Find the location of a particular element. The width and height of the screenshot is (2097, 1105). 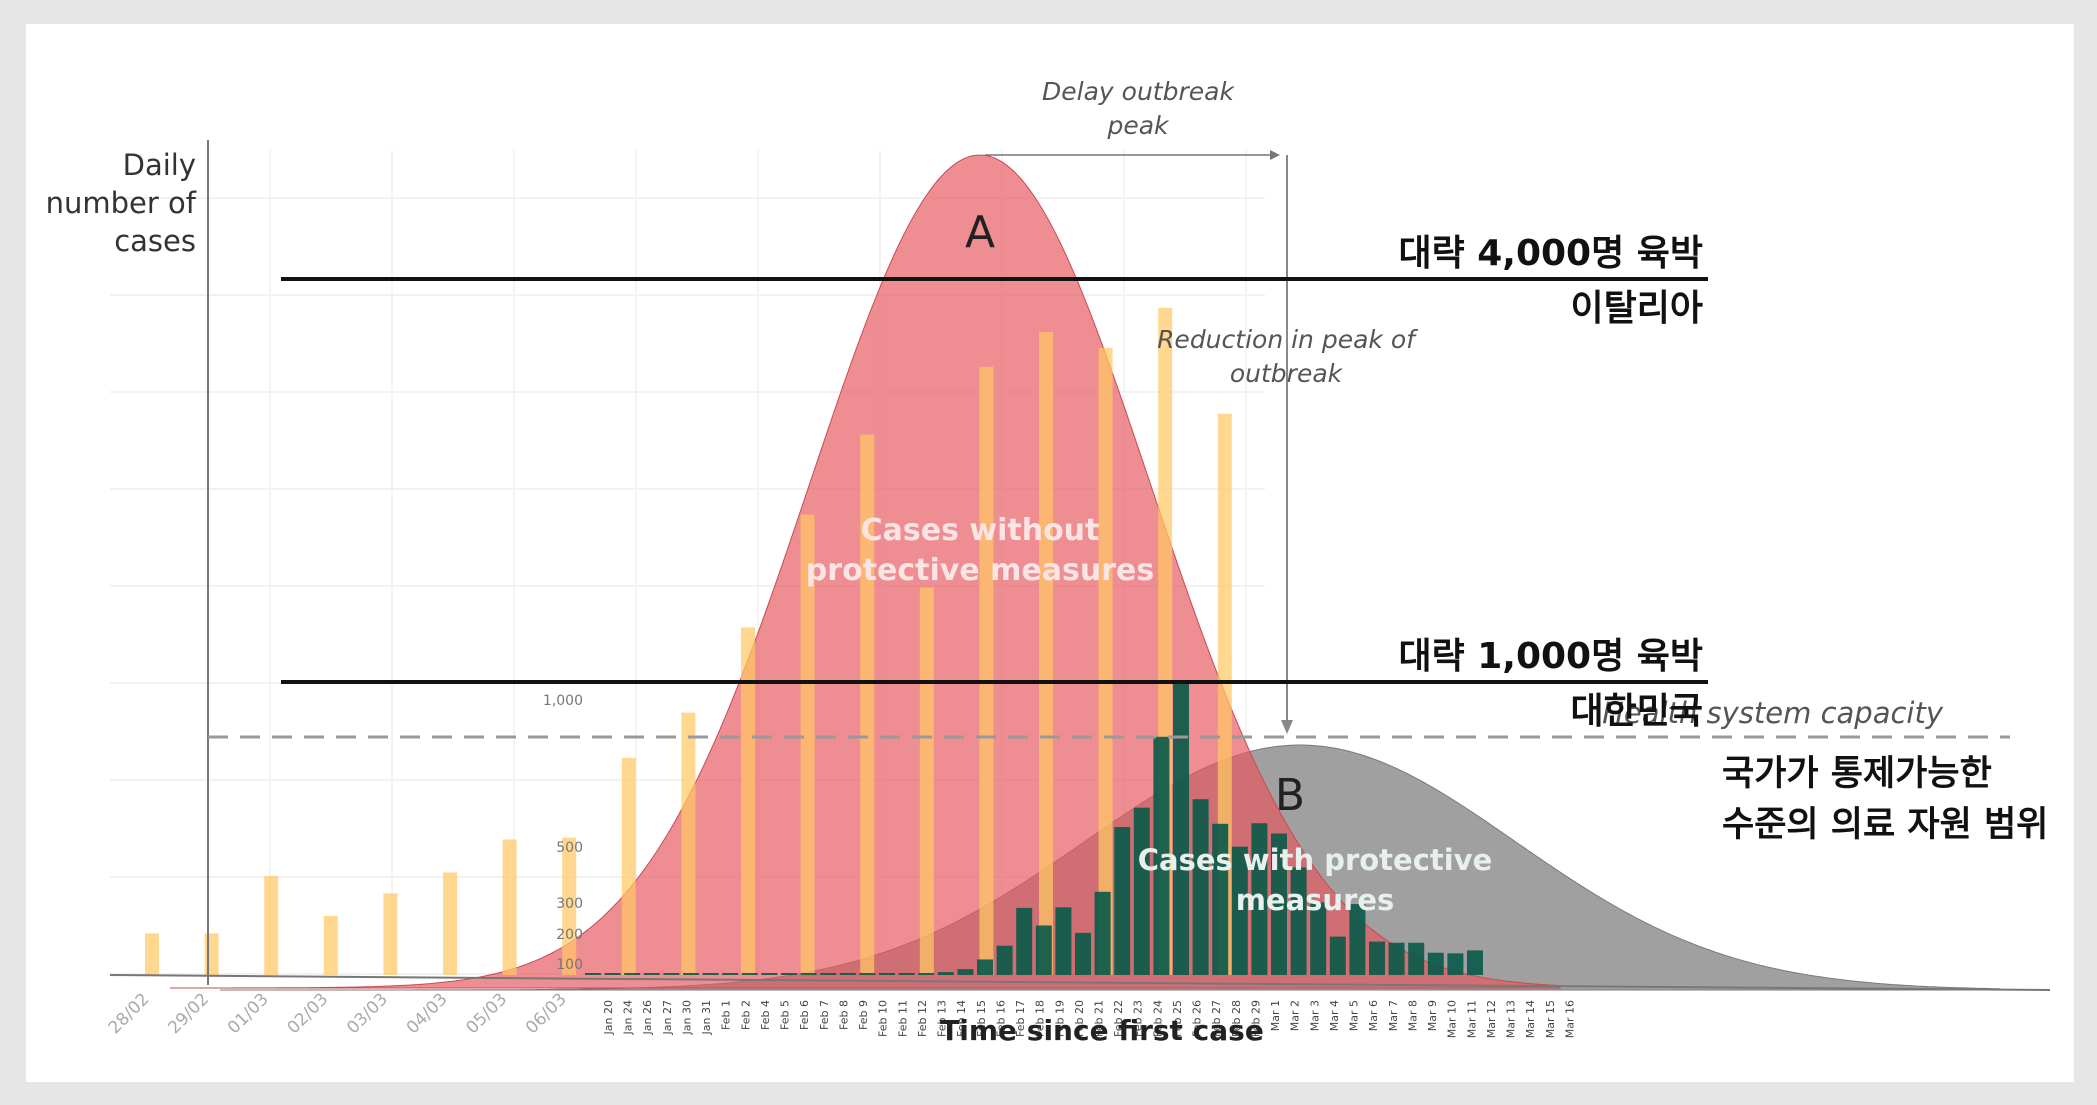

korea-date-label: Mar 16 is located at coordinates (1569, 1019).